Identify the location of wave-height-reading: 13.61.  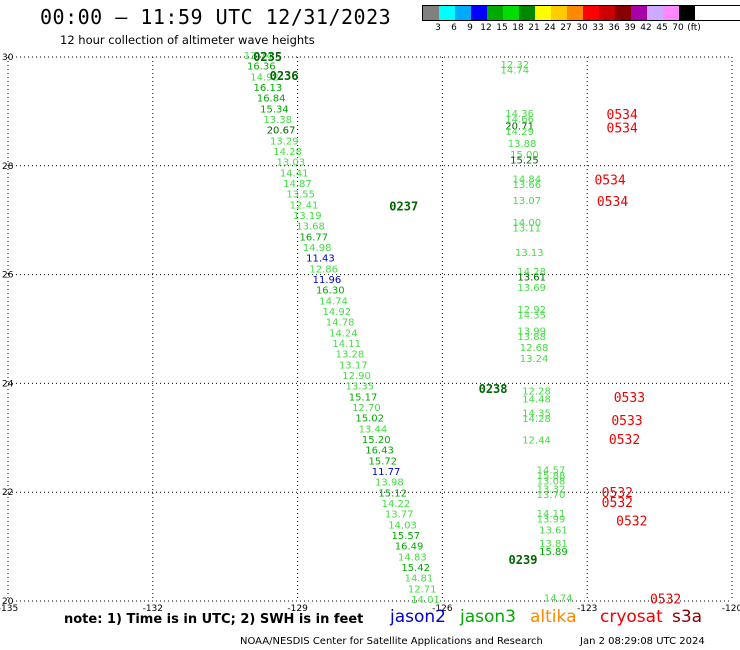
(531, 277).